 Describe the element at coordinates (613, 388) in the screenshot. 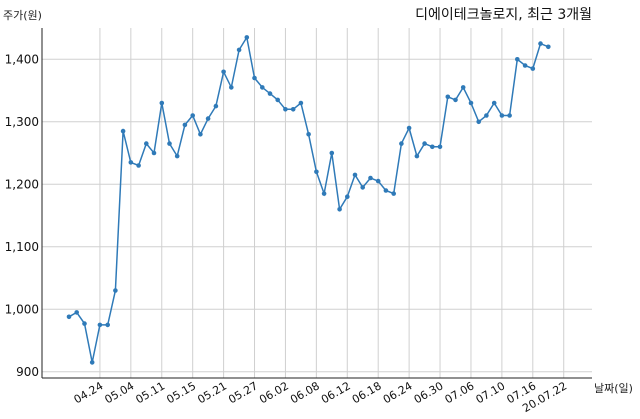

I see `x-axis-label: 날짜(일)` at that location.